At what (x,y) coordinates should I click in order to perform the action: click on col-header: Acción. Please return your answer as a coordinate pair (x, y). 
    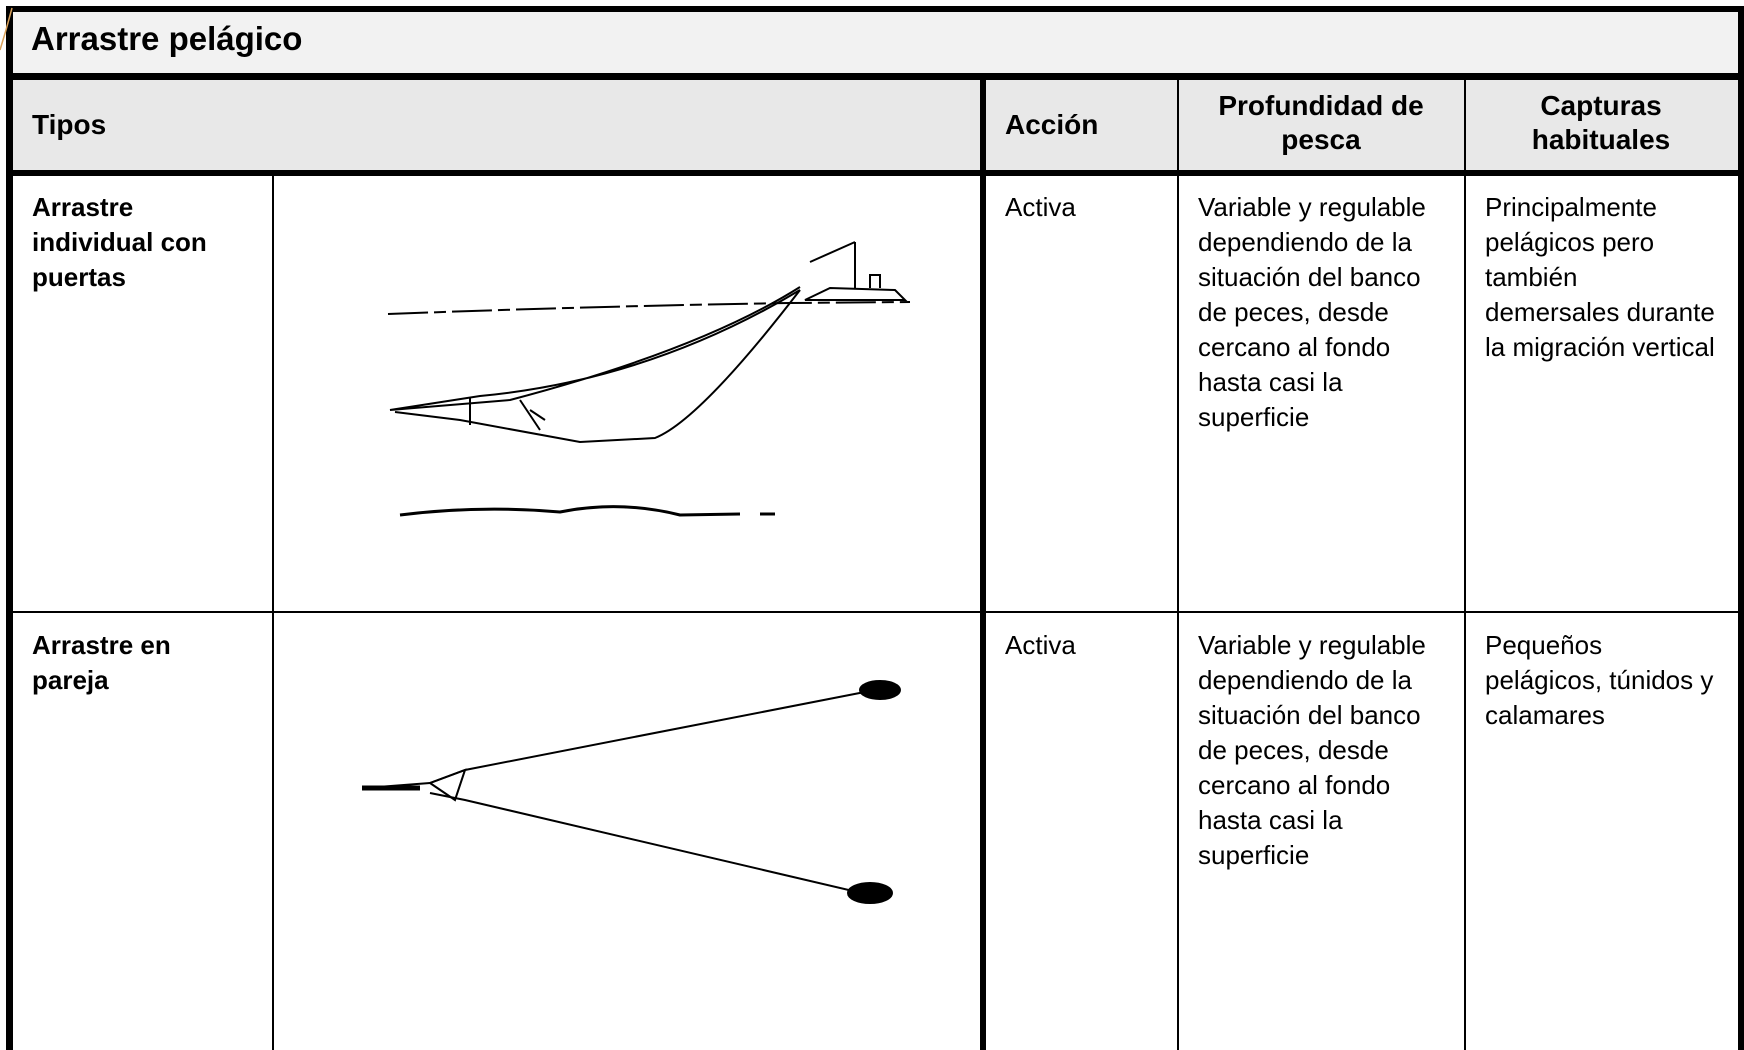
    Looking at the image, I should click on (1052, 124).